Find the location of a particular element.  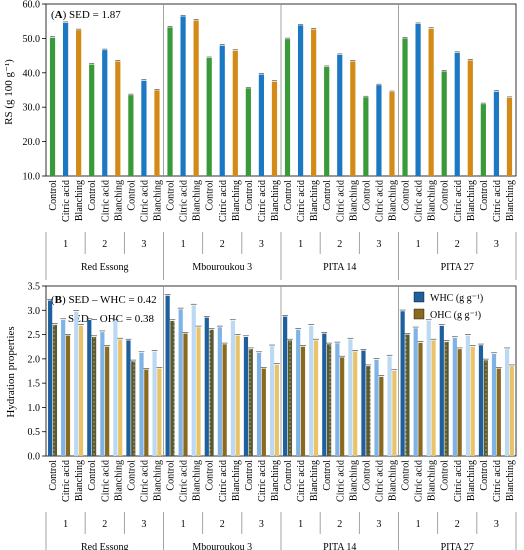

panel-b-y-tick-label: 1.5 is located at coordinates (34, 384).